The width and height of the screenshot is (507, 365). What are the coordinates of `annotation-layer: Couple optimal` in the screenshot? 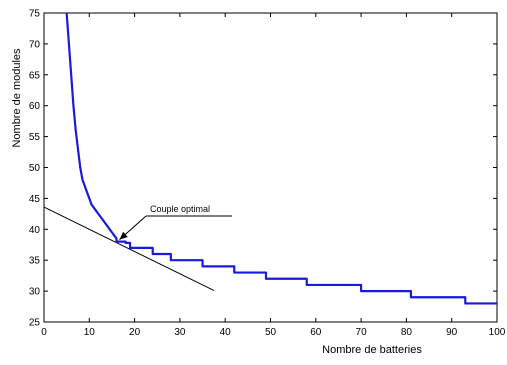 It's located at (175, 222).